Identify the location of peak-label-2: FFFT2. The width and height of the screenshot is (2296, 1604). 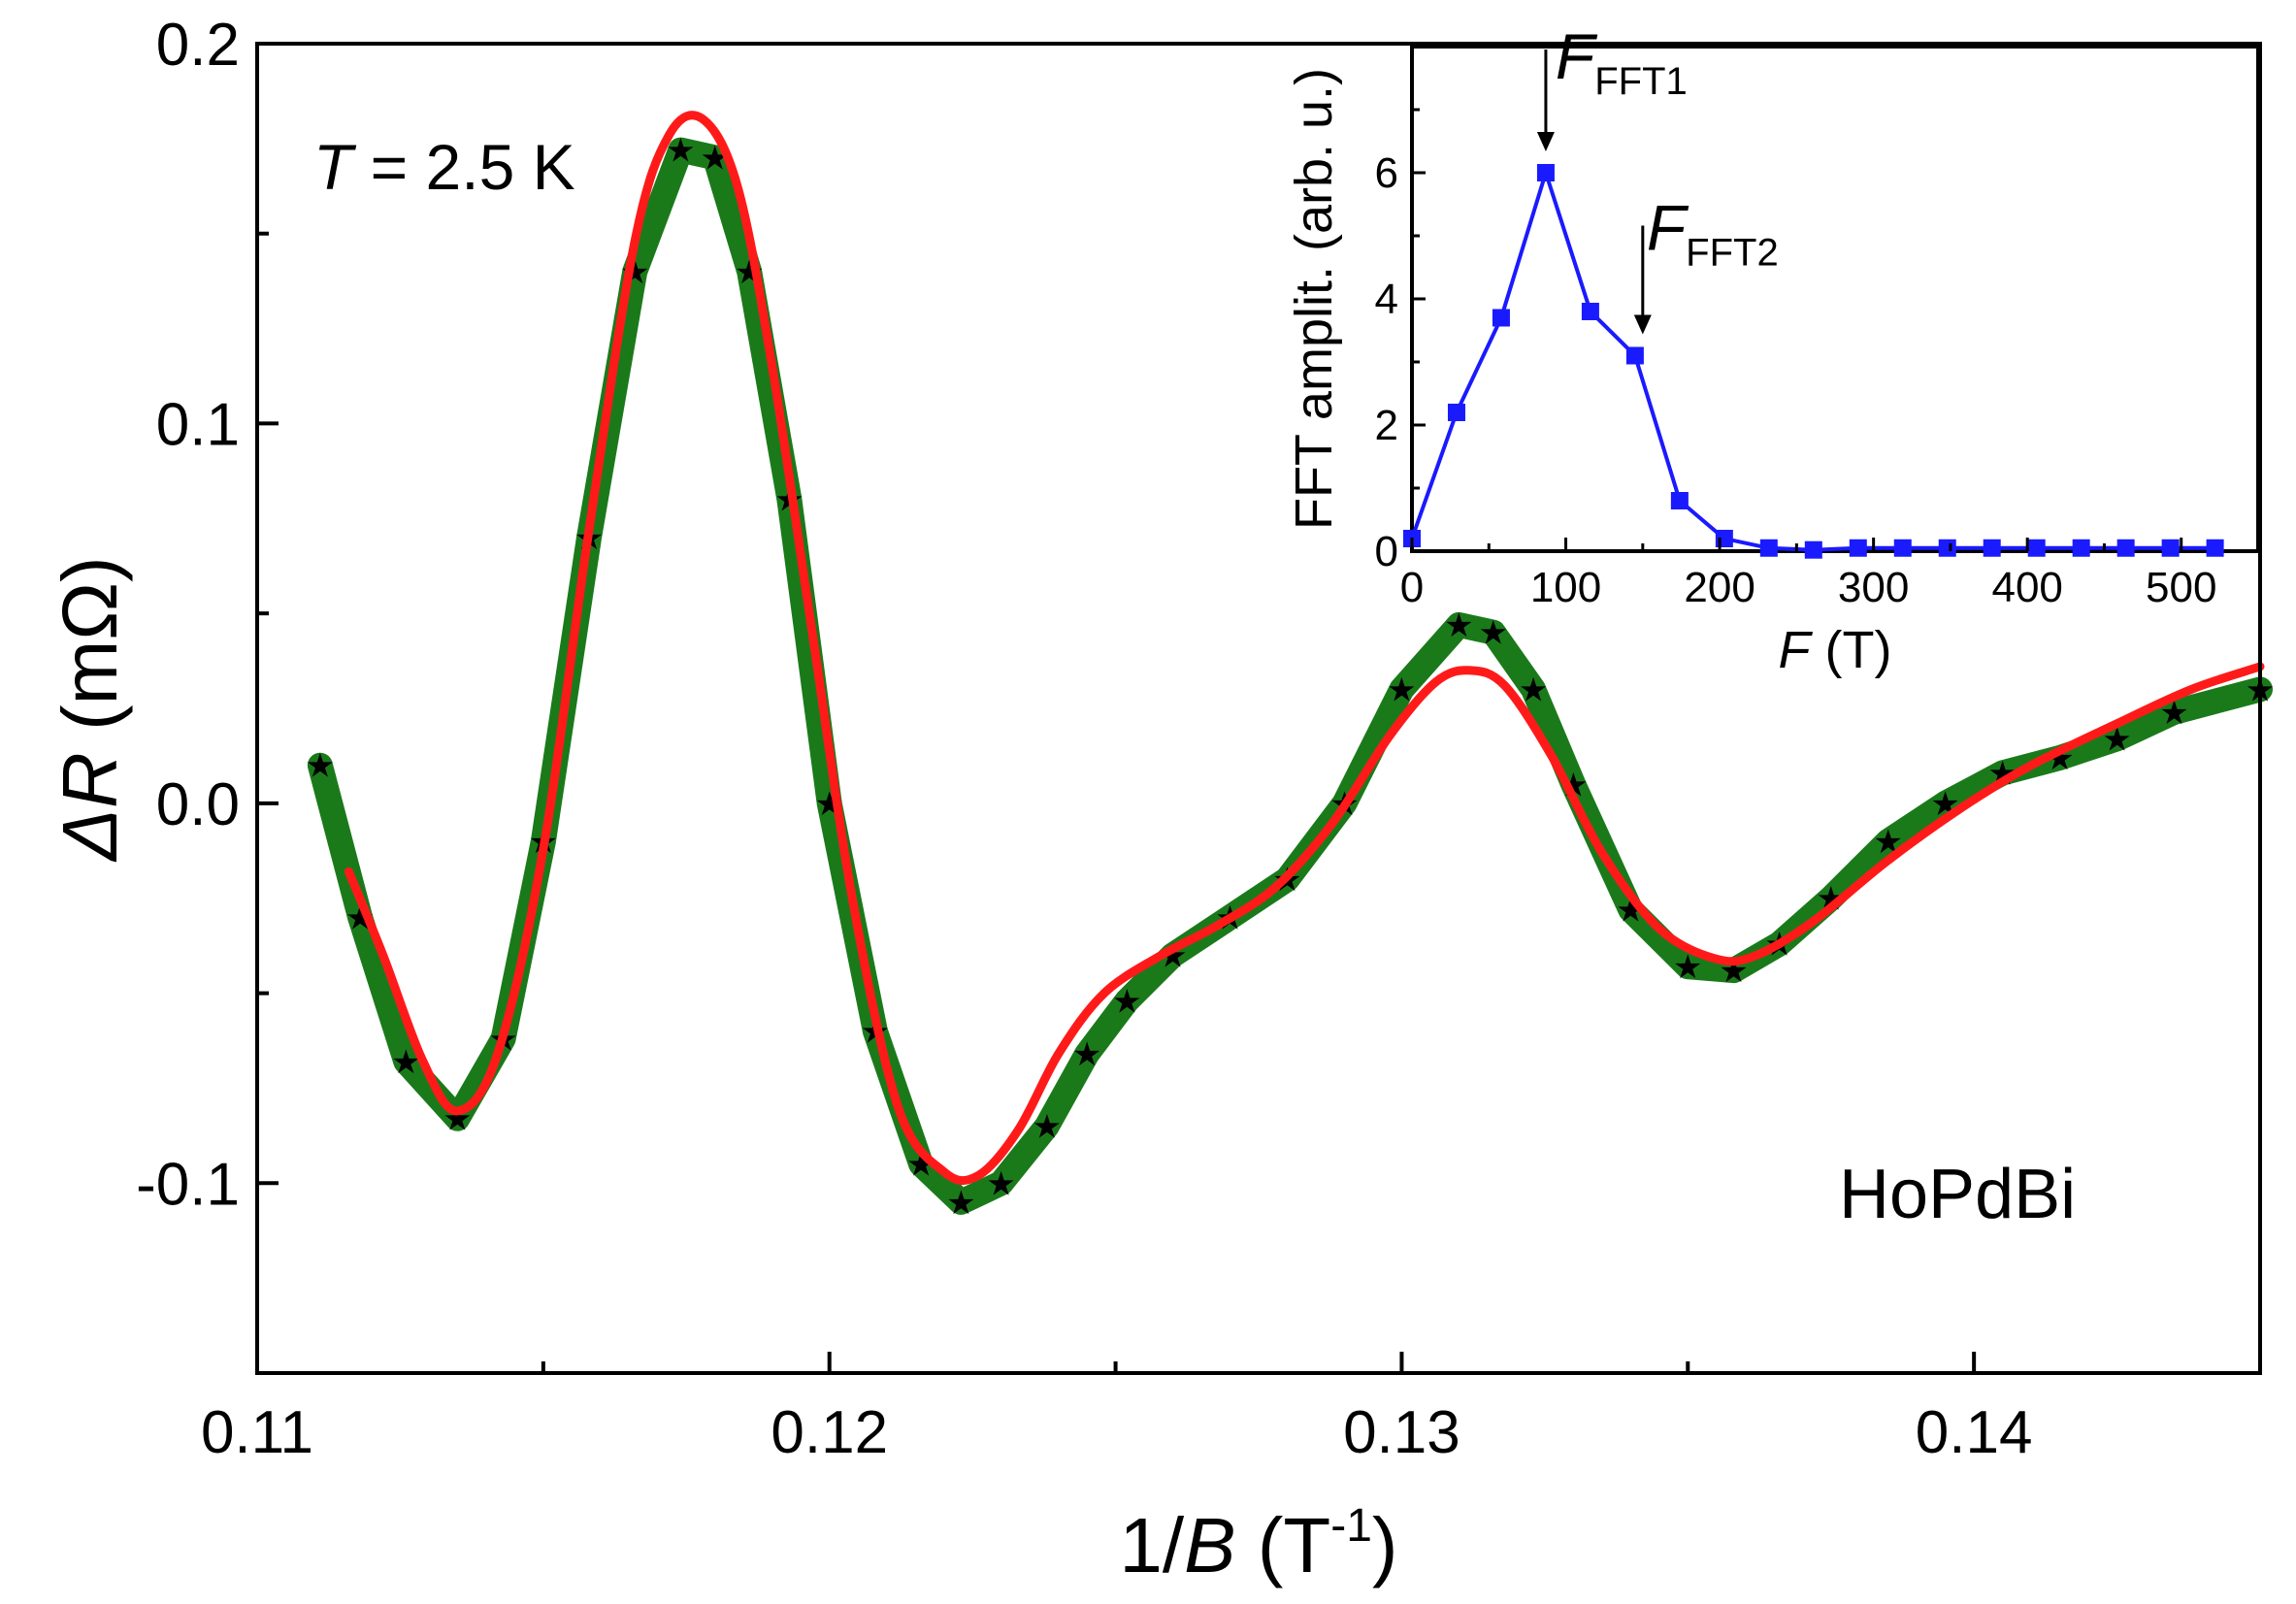
(1713, 233).